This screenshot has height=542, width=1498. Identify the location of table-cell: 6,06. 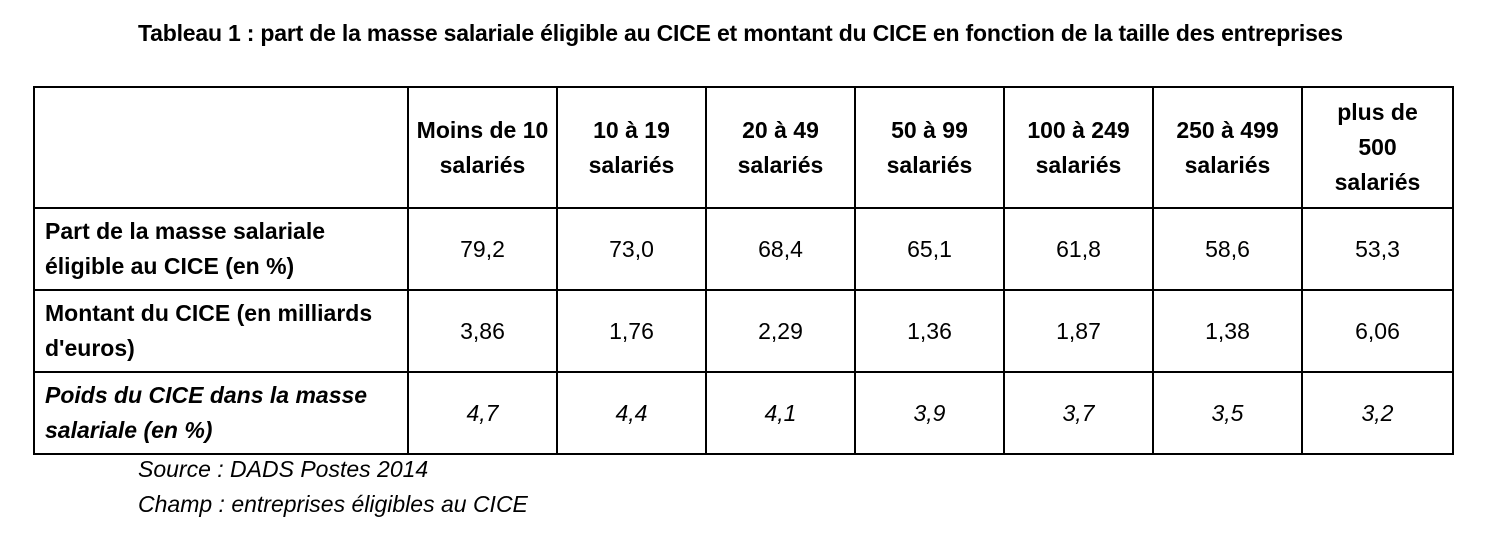
(1377, 331).